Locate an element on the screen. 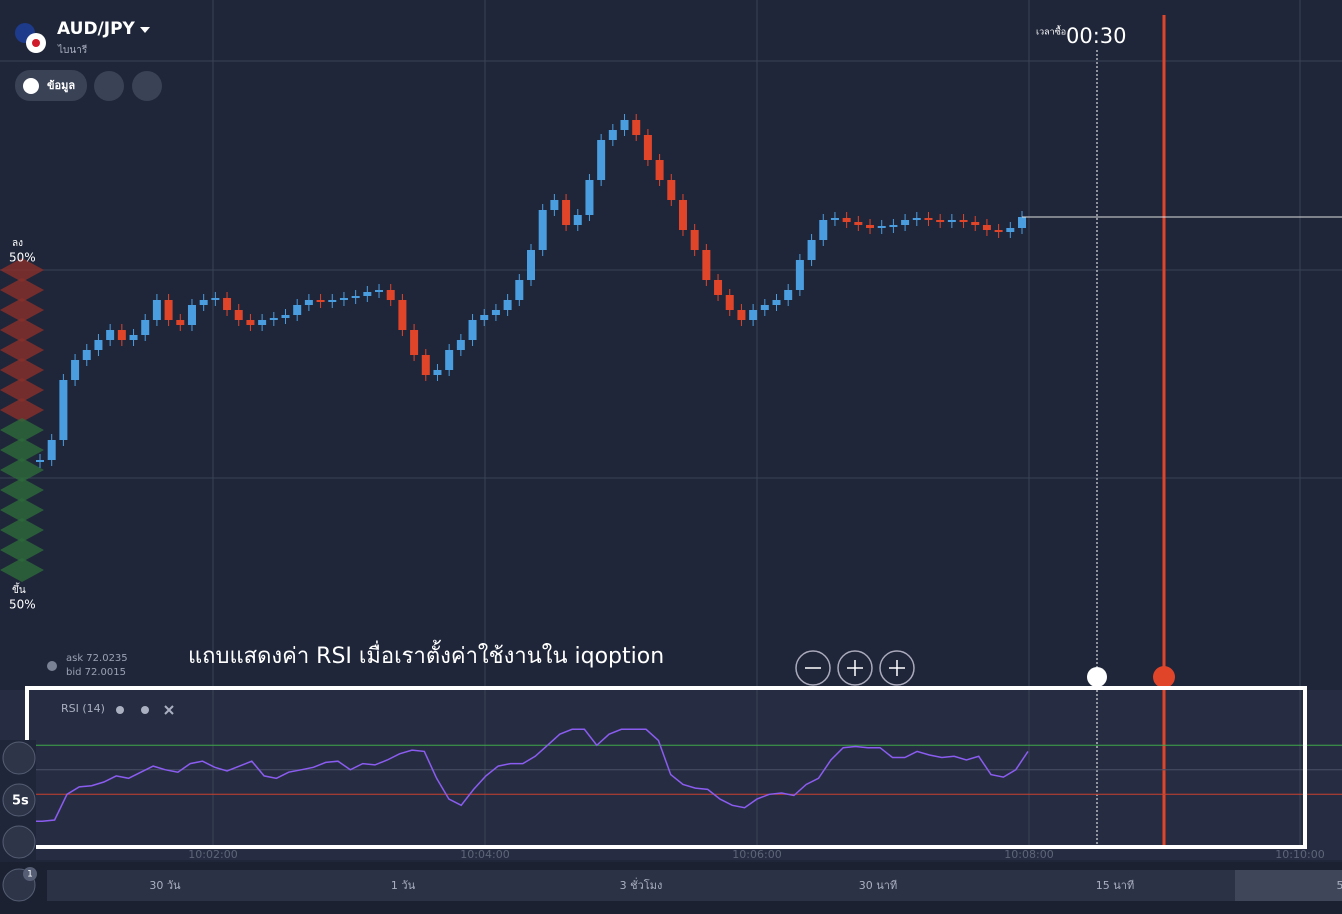 The image size is (1342, 914). timeframe-option: 3 ชั่วโมง is located at coordinates (641, 884).